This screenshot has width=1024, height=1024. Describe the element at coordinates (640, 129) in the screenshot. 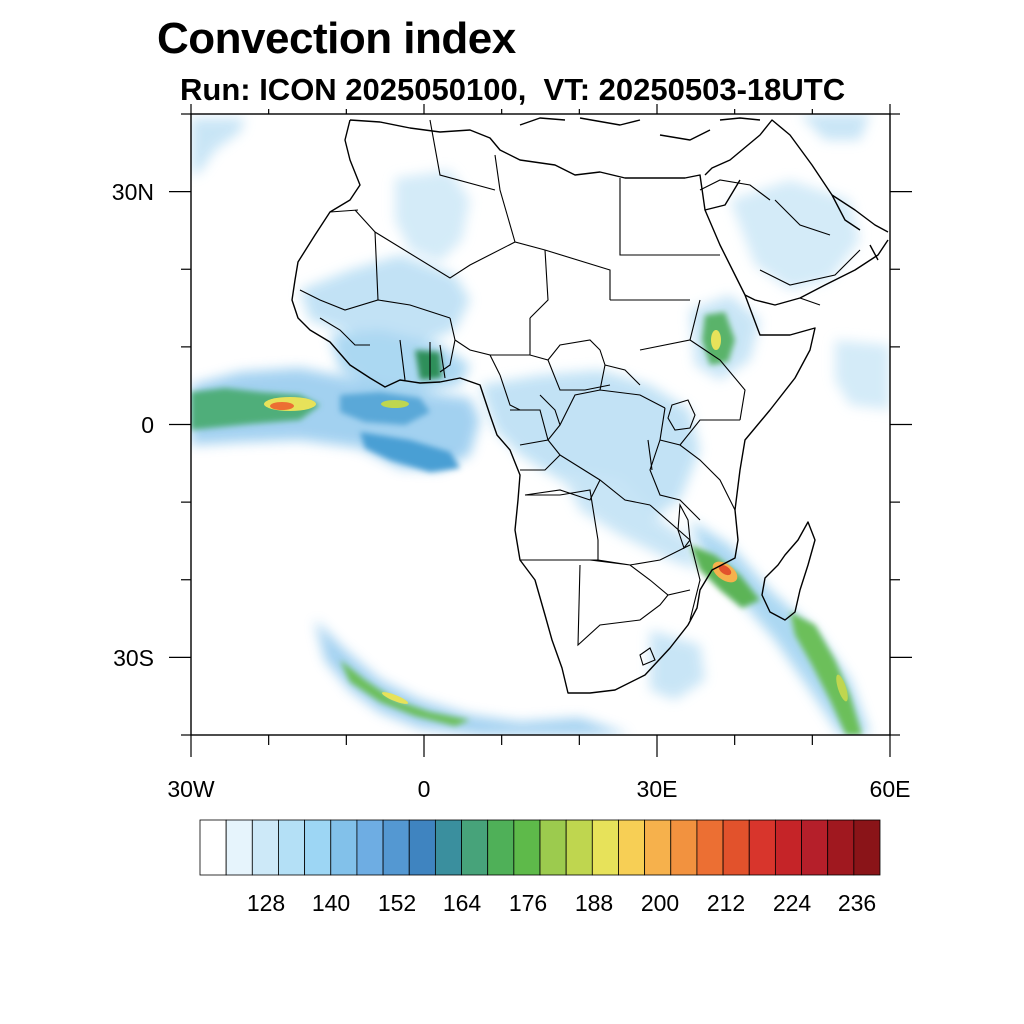

I see `coastline-mediterranean-north` at that location.